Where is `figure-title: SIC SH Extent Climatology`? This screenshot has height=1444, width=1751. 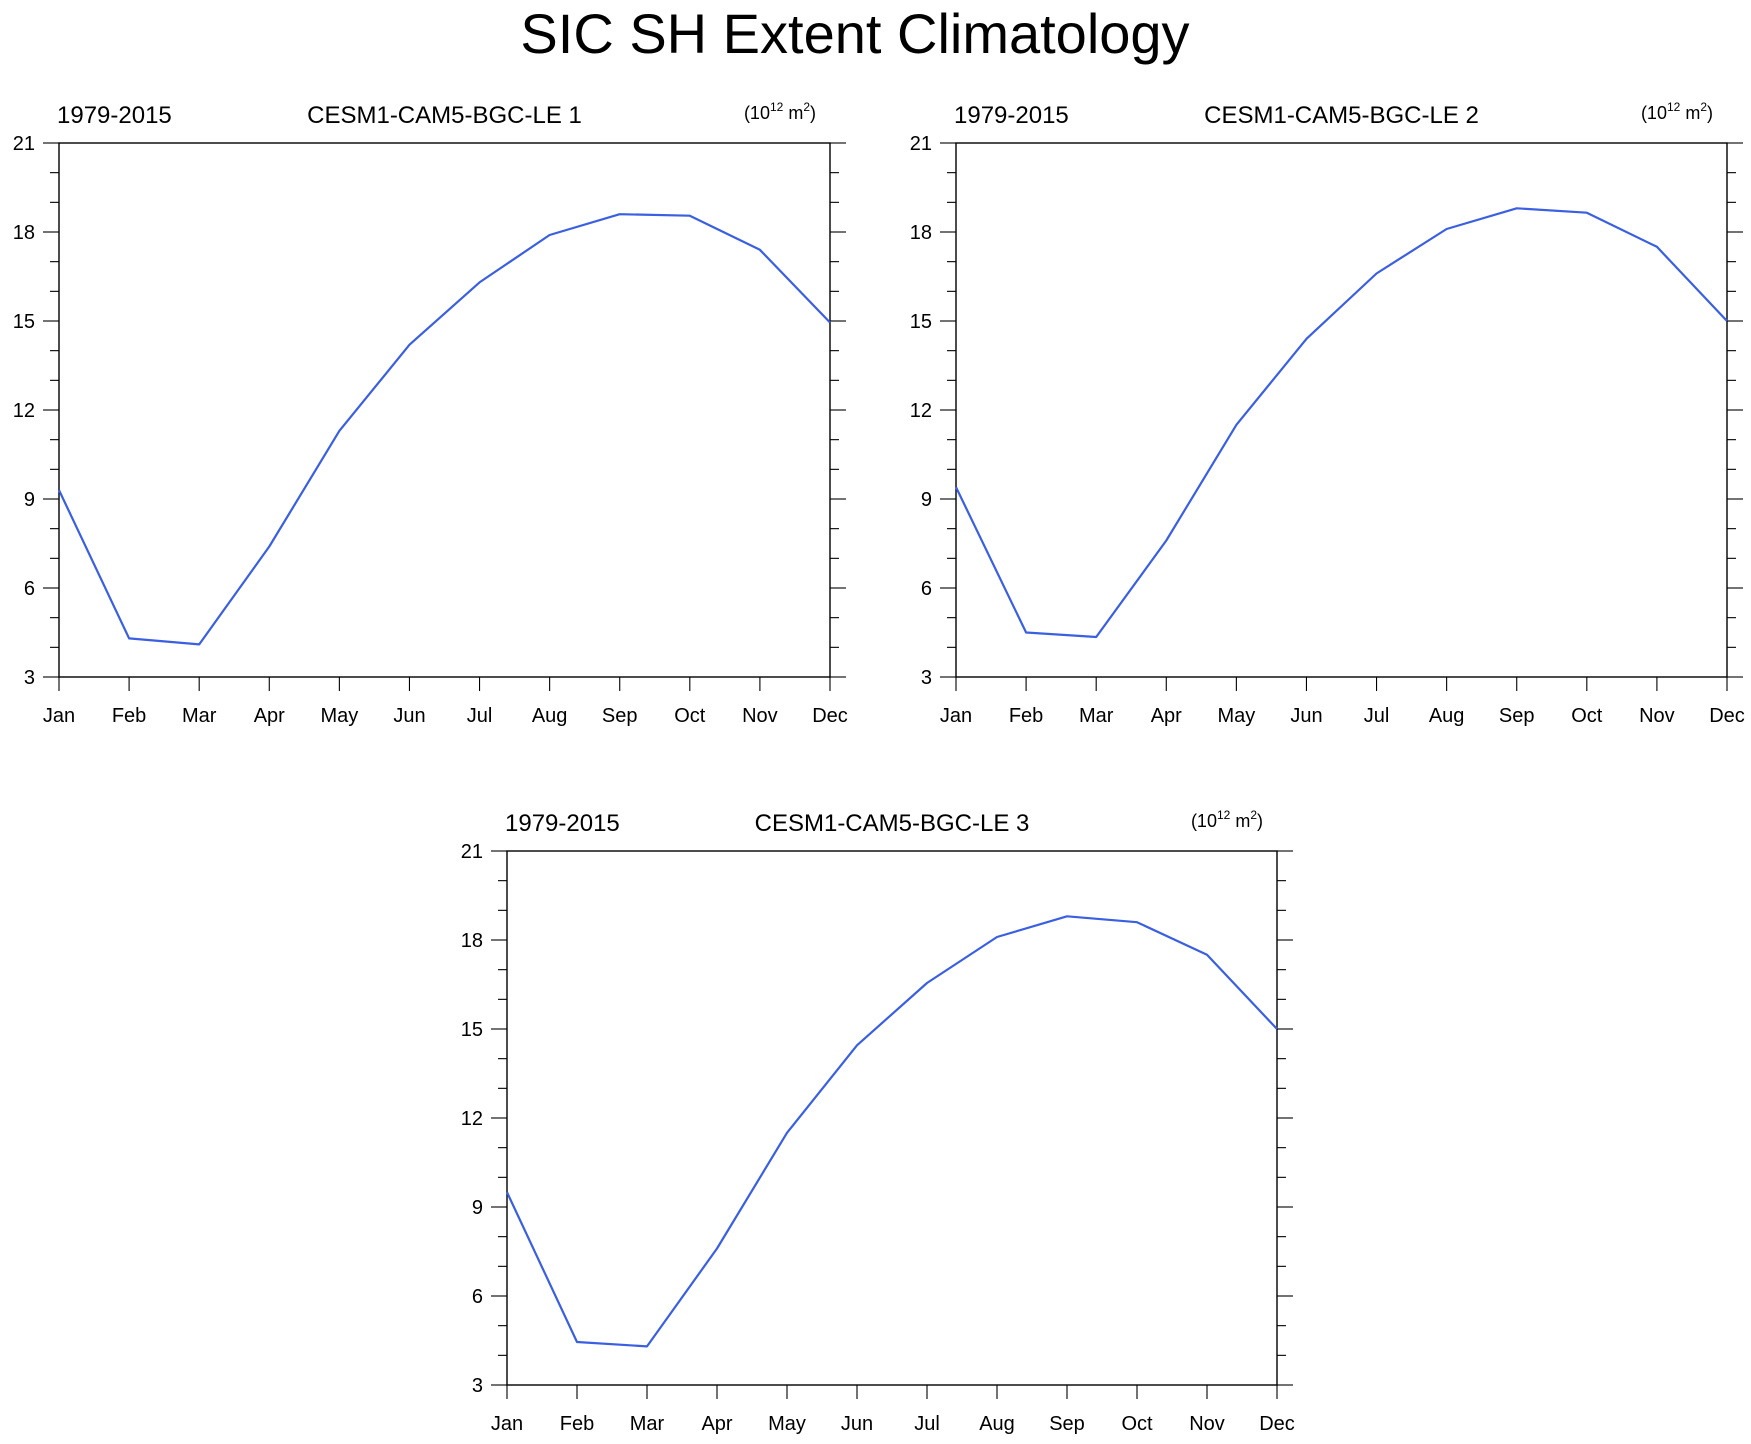 figure-title: SIC SH Extent Climatology is located at coordinates (855, 33).